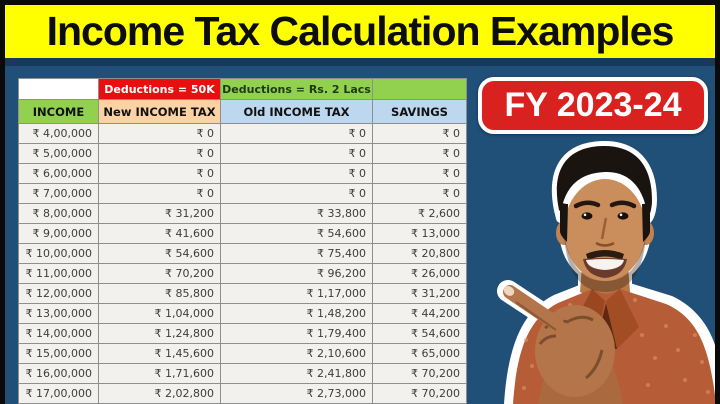 Image resolution: width=720 pixels, height=404 pixels. What do you see at coordinates (605, 218) in the screenshot?
I see `face` at bounding box center [605, 218].